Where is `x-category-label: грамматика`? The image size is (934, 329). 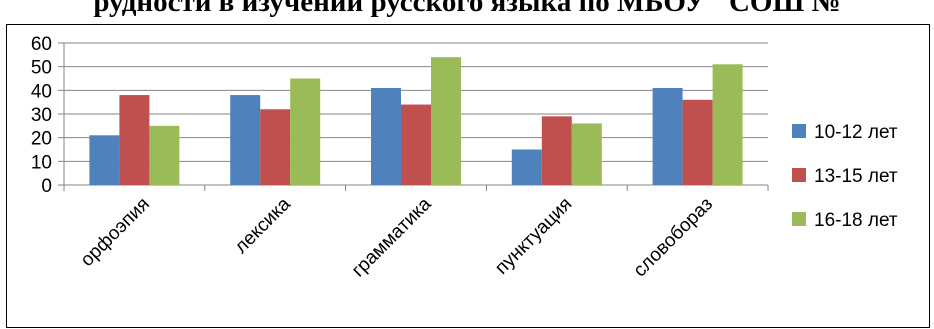 x-category-label: грамматика is located at coordinates (392, 237).